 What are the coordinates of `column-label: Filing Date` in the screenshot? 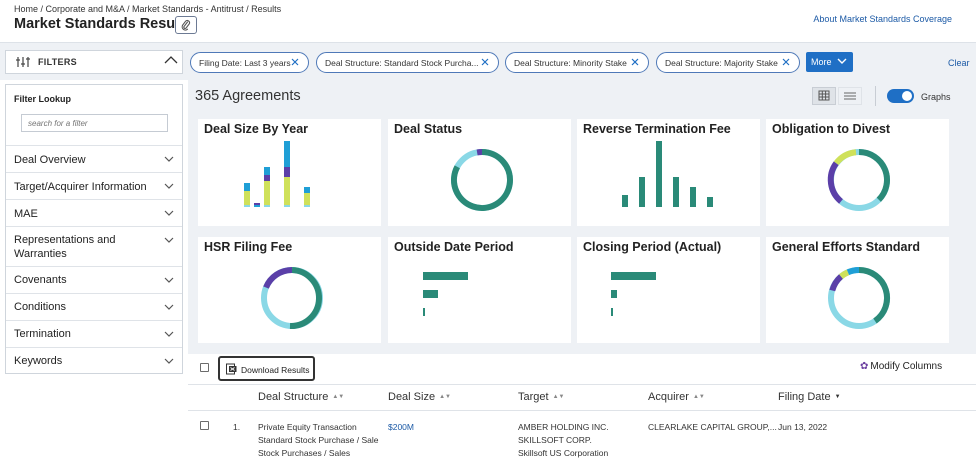 It's located at (804, 397).